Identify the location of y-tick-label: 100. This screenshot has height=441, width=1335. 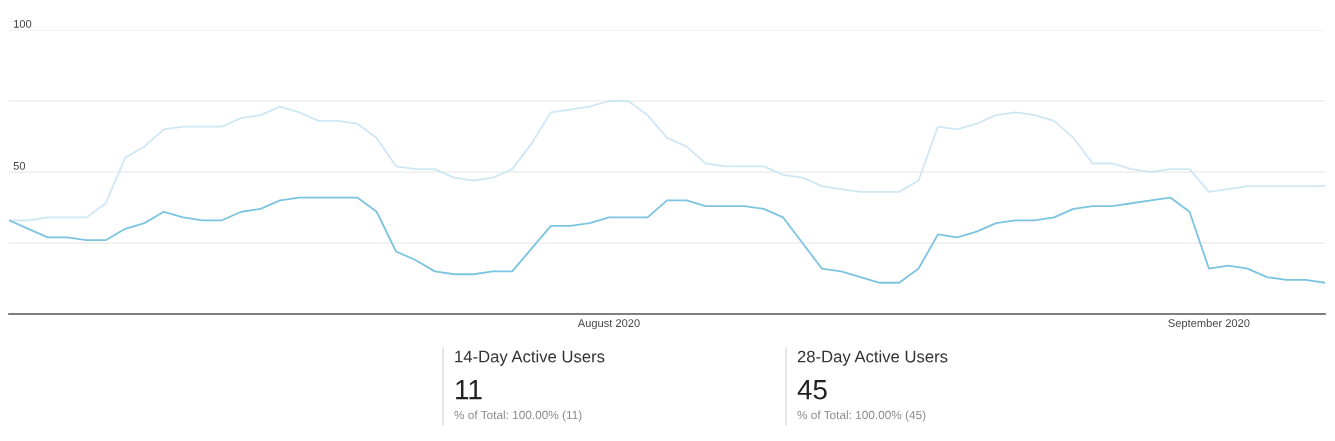
(23, 23).